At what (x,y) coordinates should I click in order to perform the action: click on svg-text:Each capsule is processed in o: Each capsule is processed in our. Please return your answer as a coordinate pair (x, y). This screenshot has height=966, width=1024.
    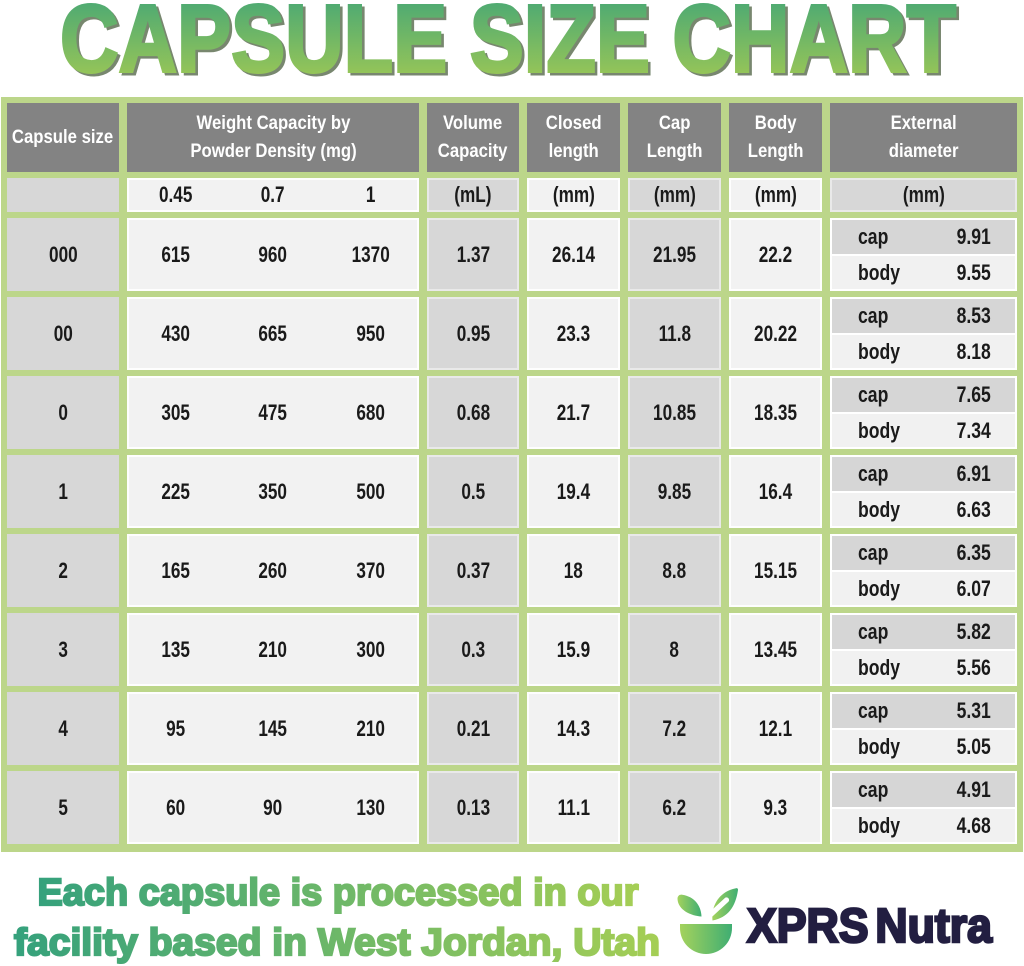
    Looking at the image, I should click on (338, 893).